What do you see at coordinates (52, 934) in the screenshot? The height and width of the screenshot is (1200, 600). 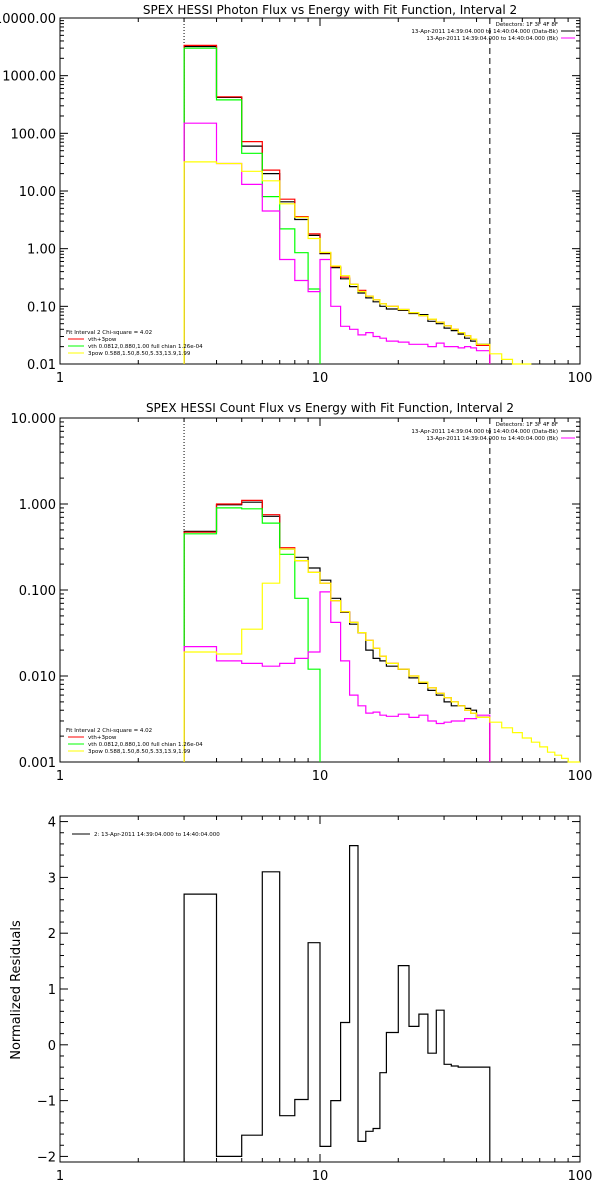 I see `y-tick-label: 2` at bounding box center [52, 934].